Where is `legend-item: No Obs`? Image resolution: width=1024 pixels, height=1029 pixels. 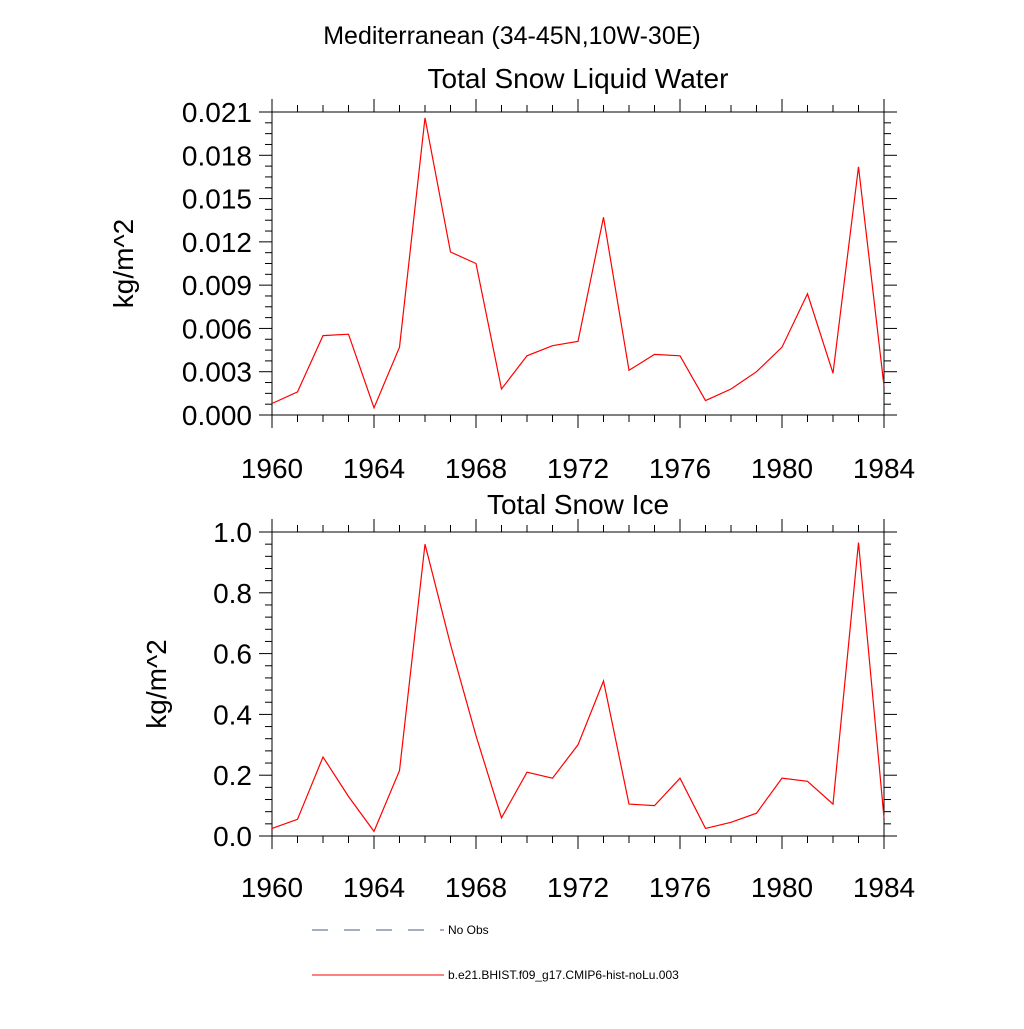
legend-item: No Obs is located at coordinates (400, 930).